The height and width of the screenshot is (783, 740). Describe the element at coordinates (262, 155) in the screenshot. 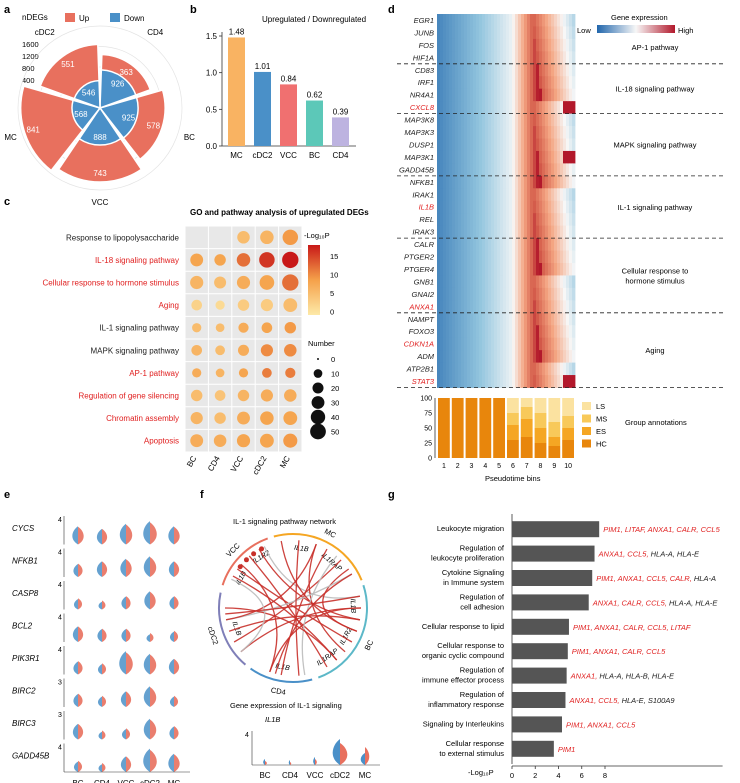

I see `ratio-category-label: cDC2` at that location.